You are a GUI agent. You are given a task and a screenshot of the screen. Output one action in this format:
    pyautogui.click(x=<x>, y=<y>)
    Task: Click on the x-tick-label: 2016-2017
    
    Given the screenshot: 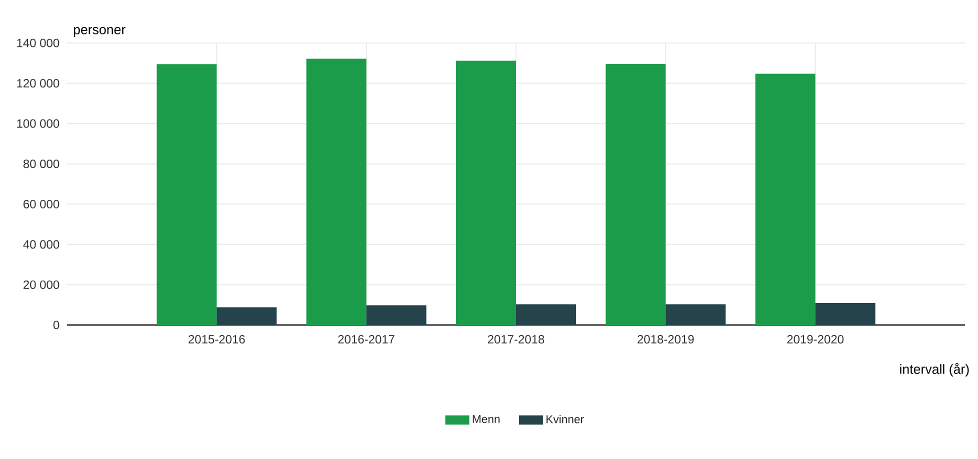 What is the action you would take?
    pyautogui.click(x=366, y=339)
    